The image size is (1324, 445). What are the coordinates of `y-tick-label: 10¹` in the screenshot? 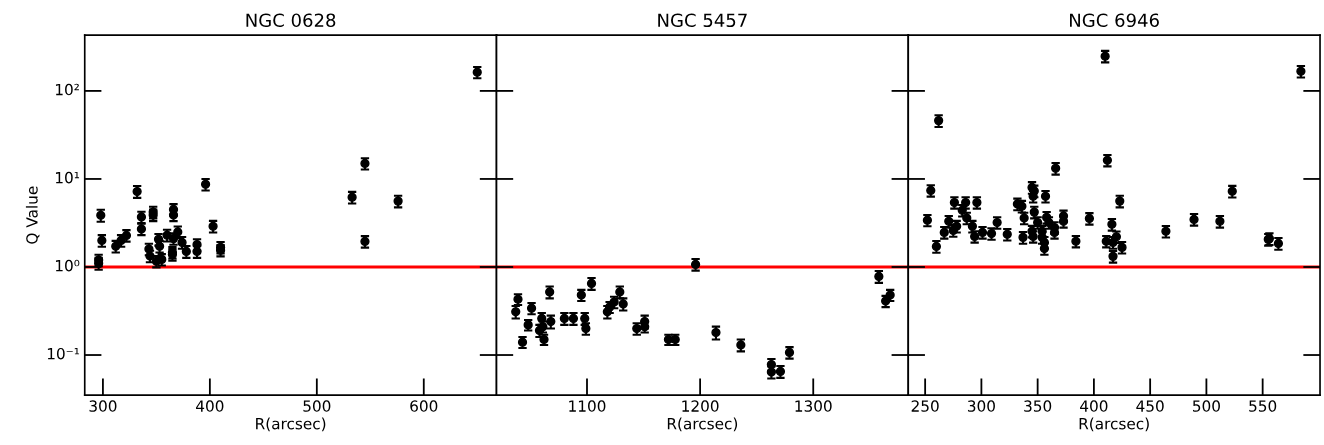 It's located at (67, 177).